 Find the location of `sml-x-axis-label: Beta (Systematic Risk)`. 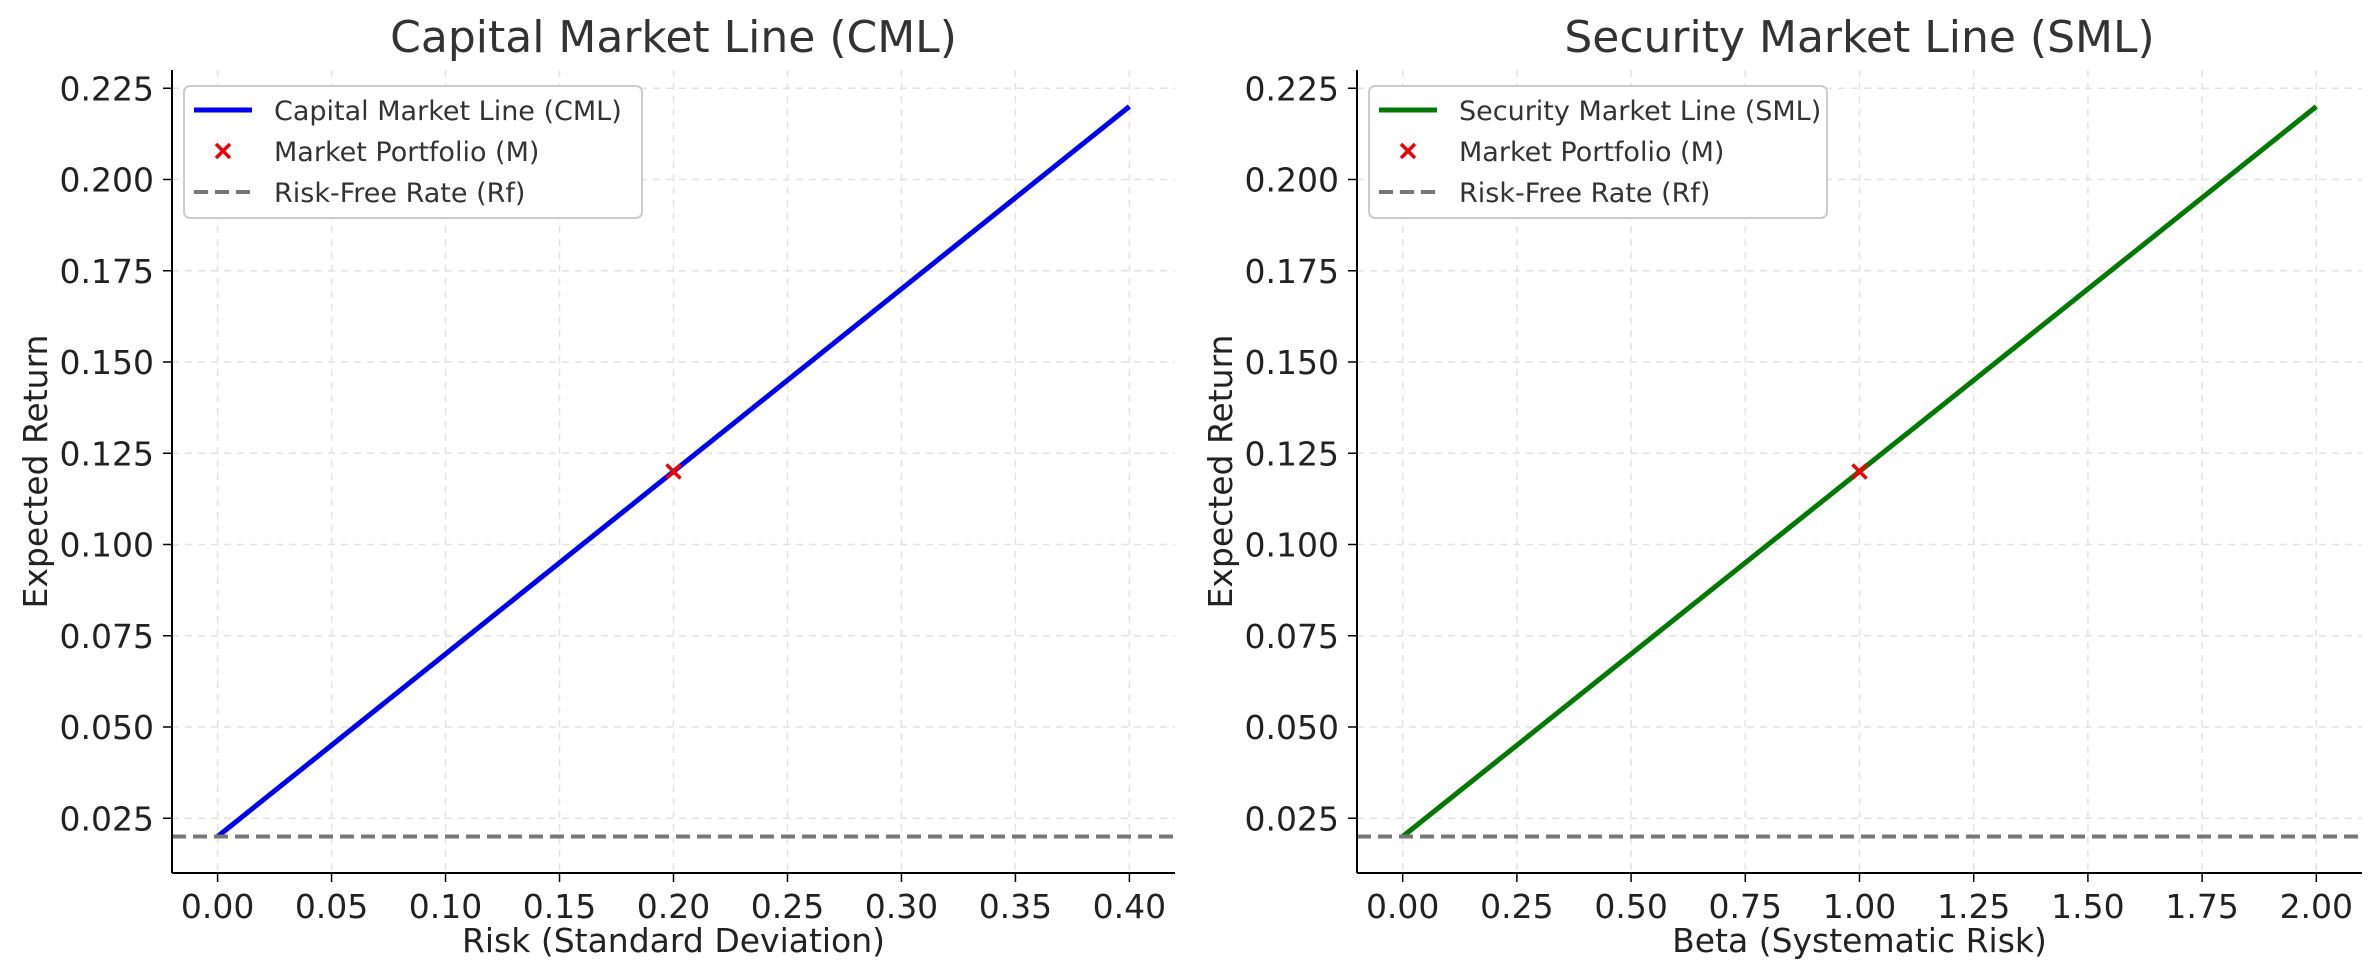

sml-x-axis-label: Beta (Systematic Risk) is located at coordinates (1859, 940).